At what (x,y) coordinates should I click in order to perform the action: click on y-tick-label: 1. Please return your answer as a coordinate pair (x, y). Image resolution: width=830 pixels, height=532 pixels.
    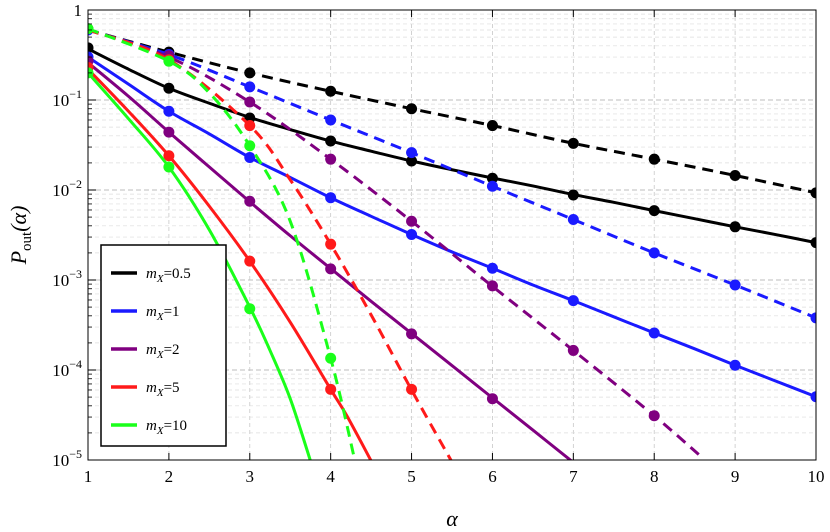
    Looking at the image, I should click on (78, 10).